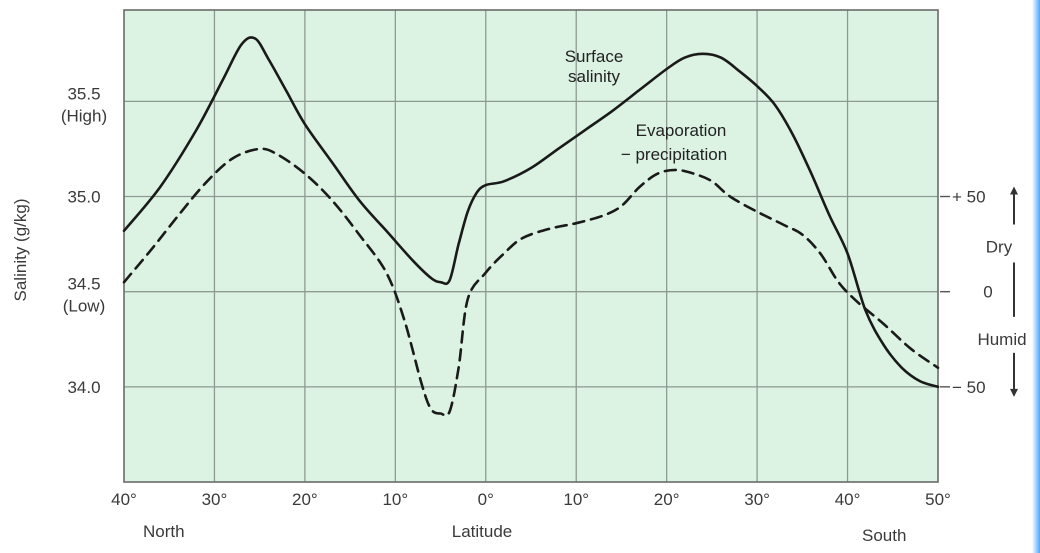 The width and height of the screenshot is (1040, 553). I want to click on secondary-y-axis: + 50 0 − 50 Dry Humid, so click(983, 291).